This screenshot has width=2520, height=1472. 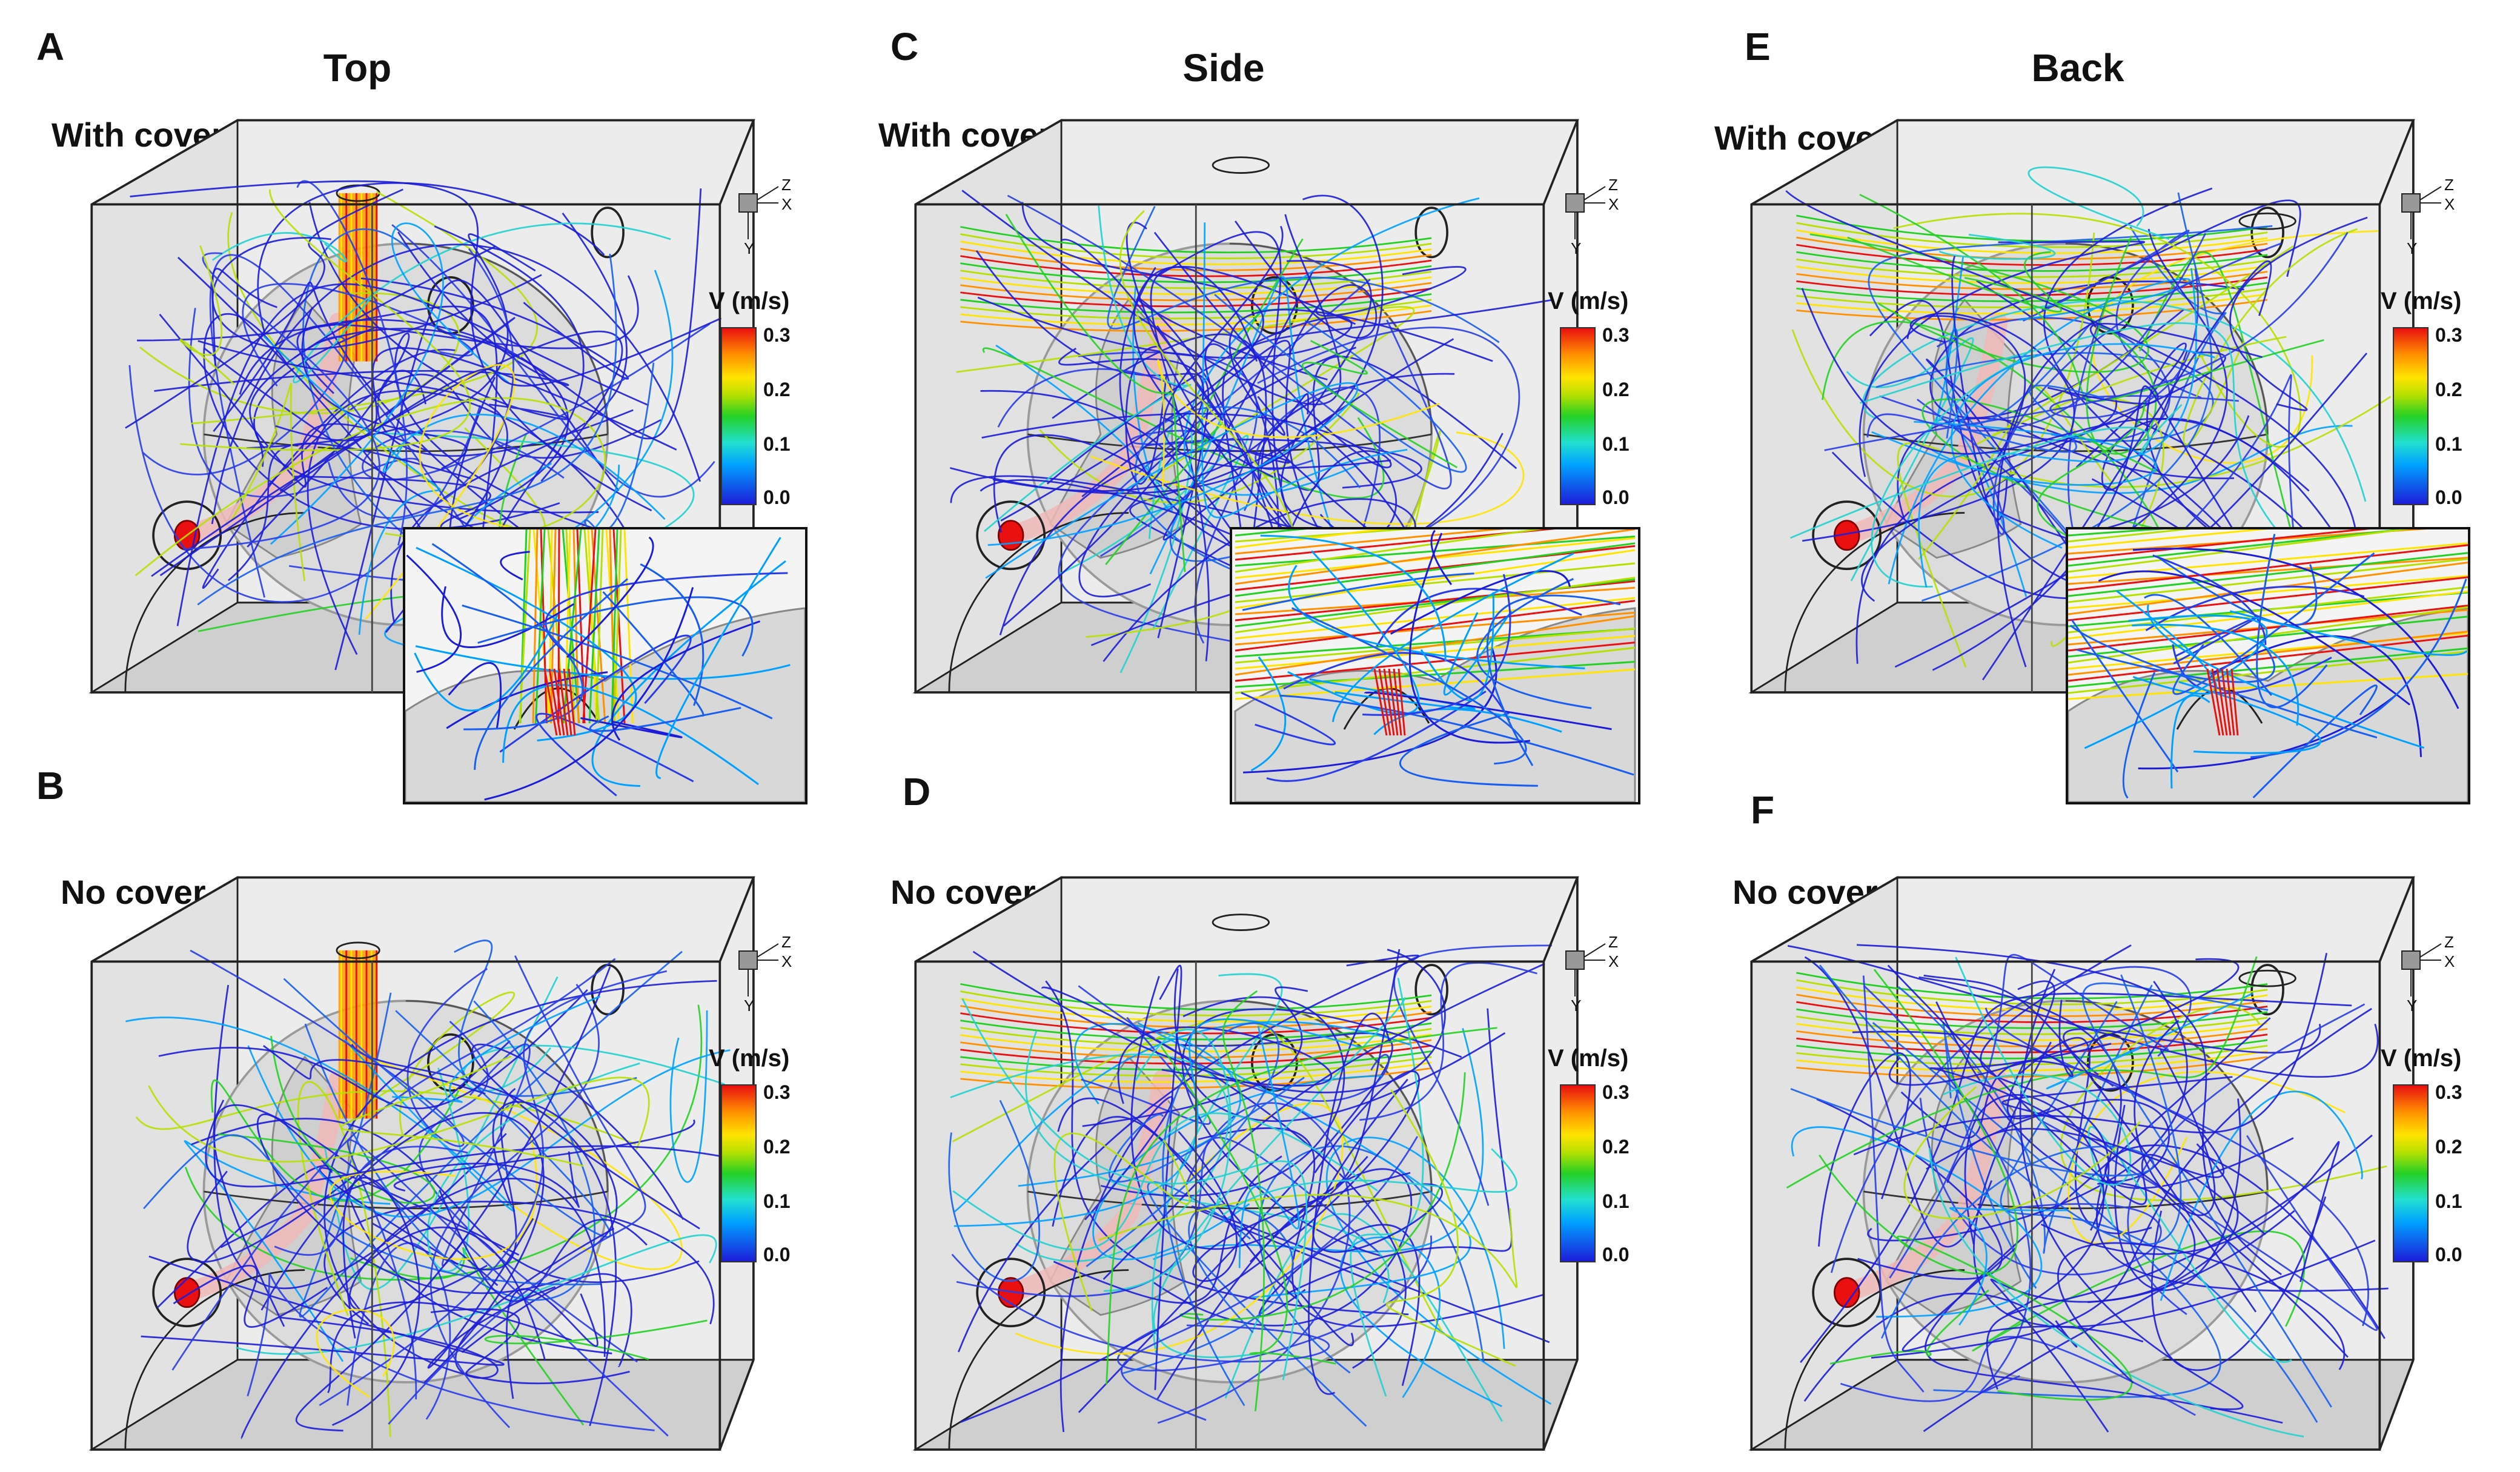 I want to click on vent-opening, so click(x=608, y=233).